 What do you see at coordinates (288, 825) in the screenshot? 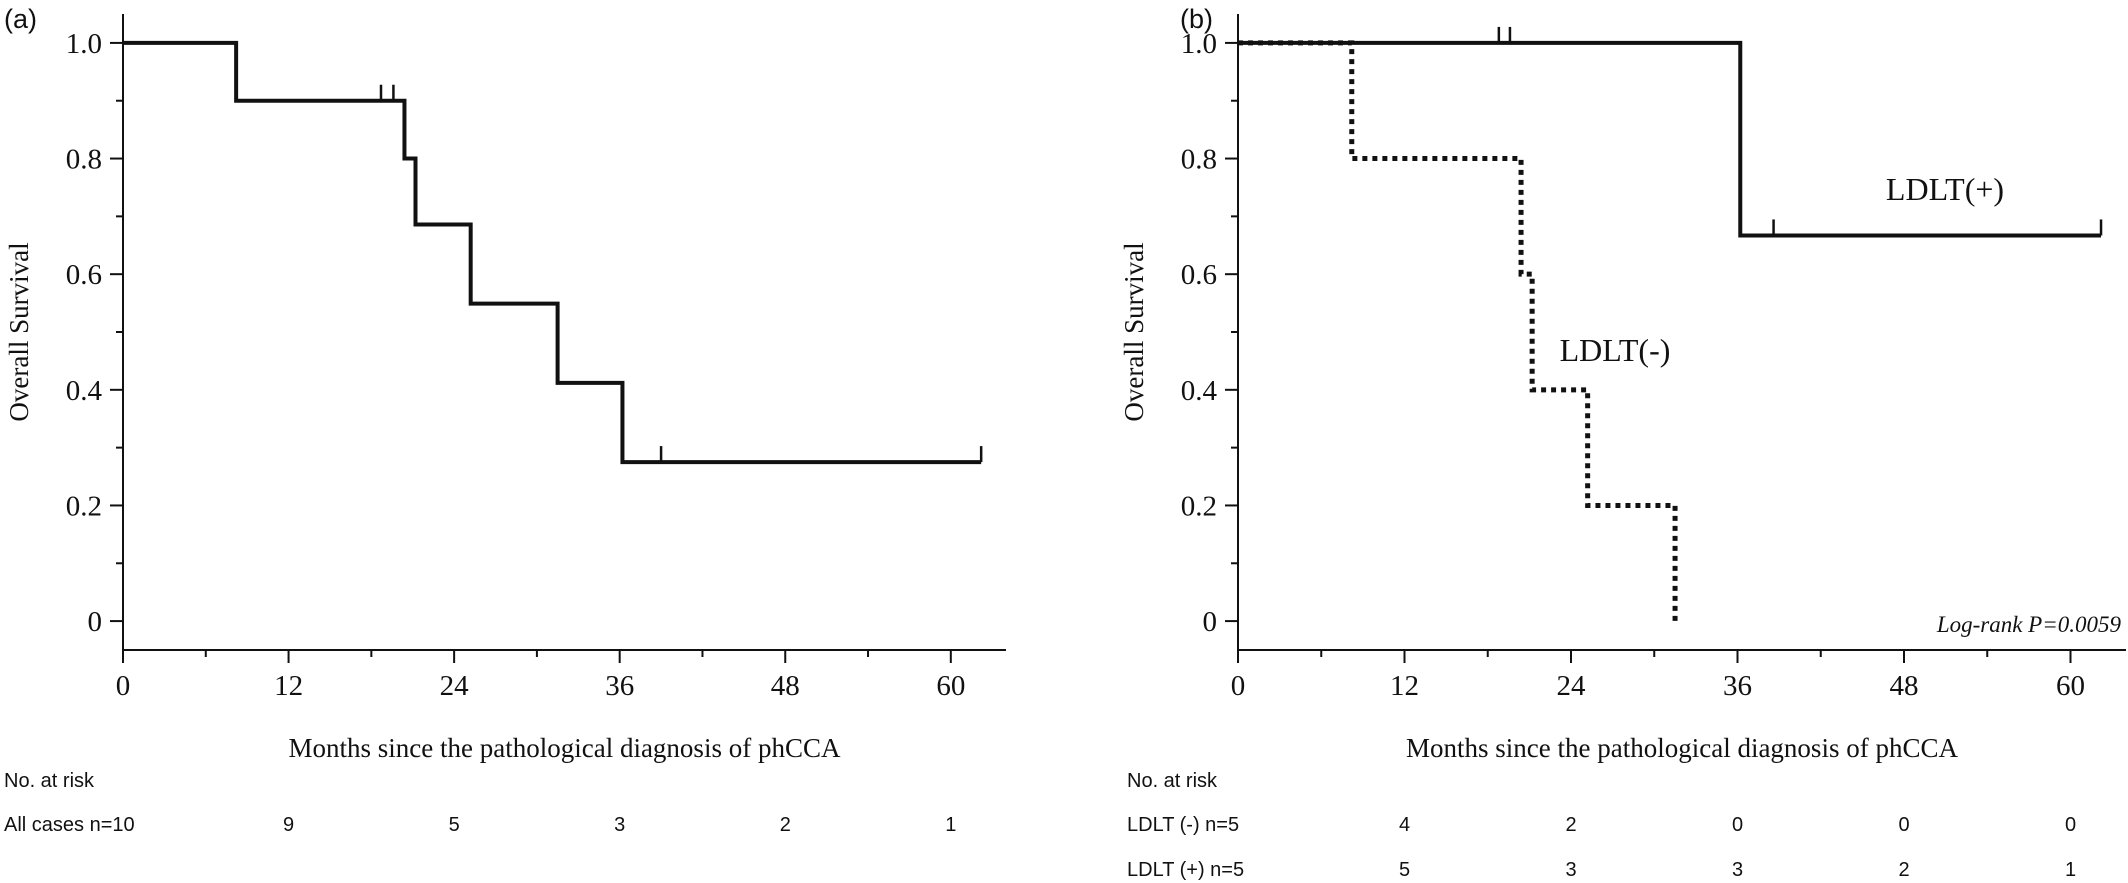
I see `risk-count: 9` at bounding box center [288, 825].